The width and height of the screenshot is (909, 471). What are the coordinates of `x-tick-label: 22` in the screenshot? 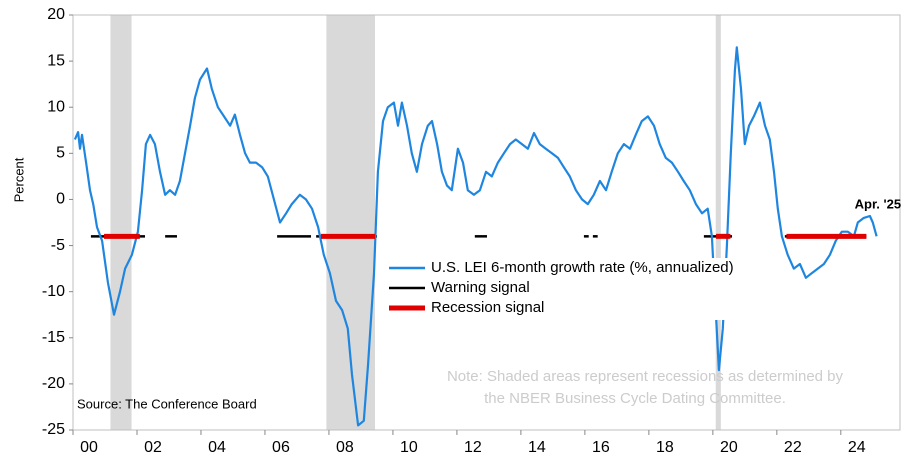 It's located at (793, 447).